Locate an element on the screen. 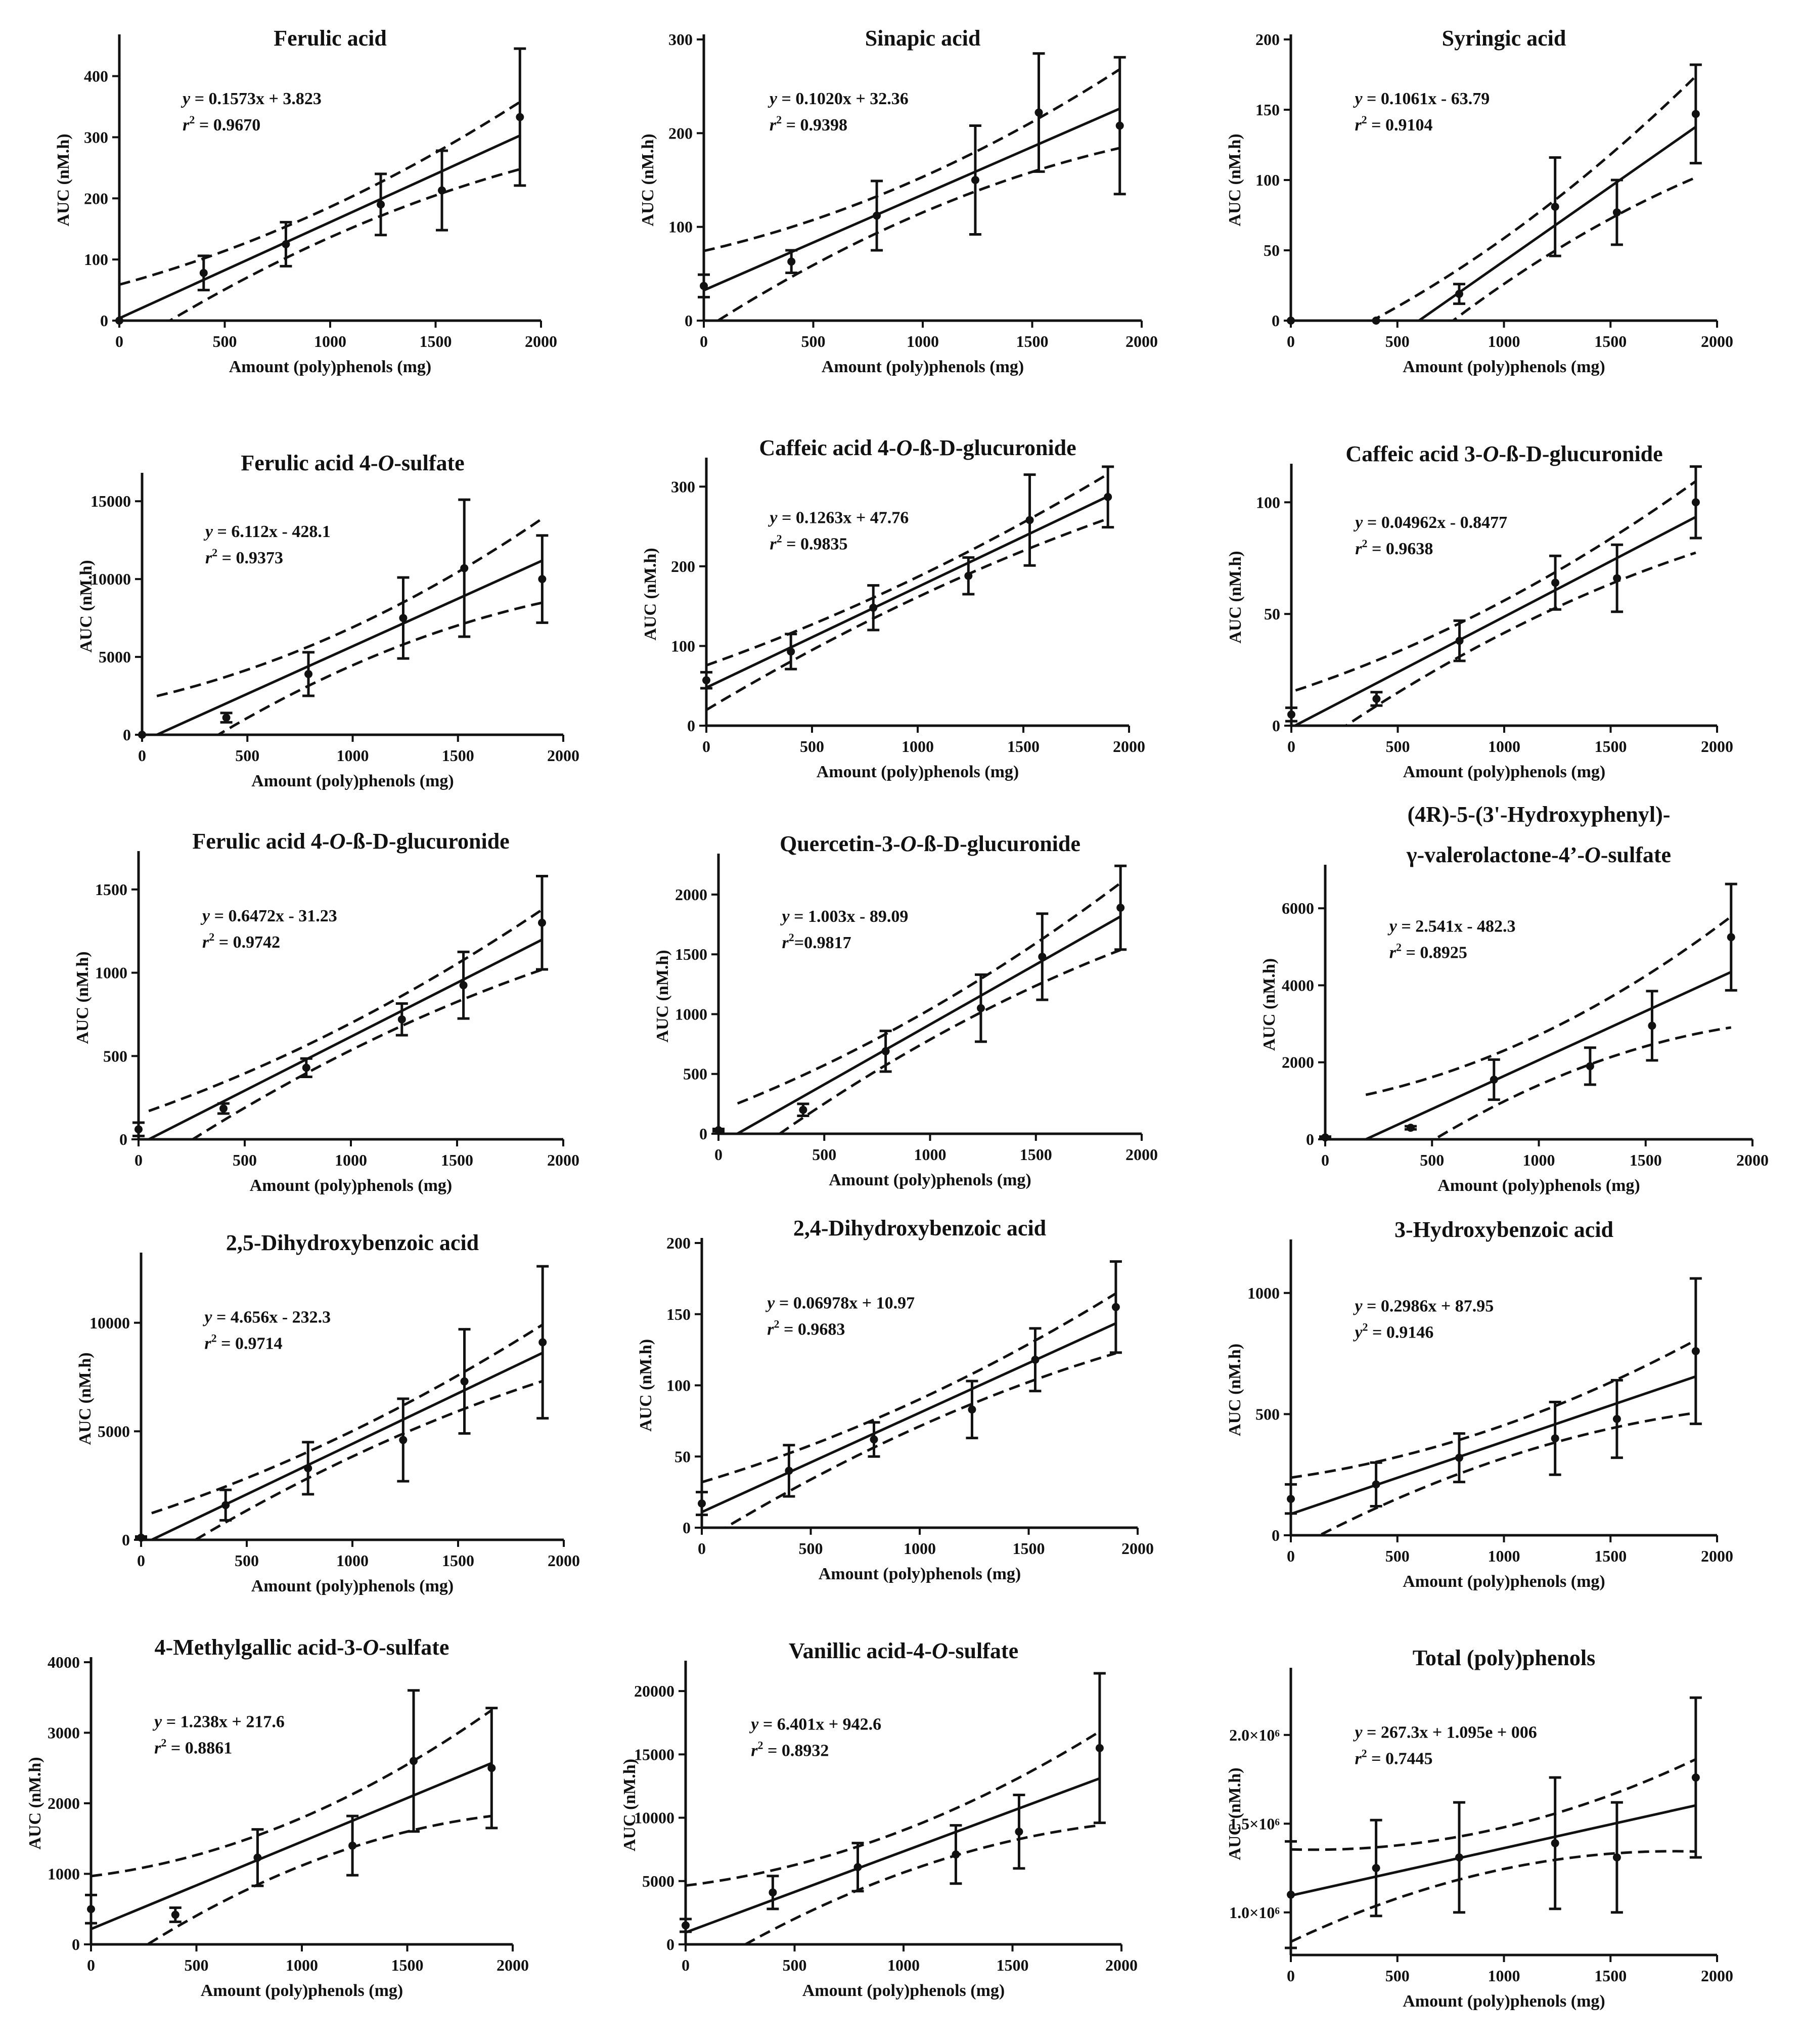  y-tick-label: 1500 is located at coordinates (111, 889).